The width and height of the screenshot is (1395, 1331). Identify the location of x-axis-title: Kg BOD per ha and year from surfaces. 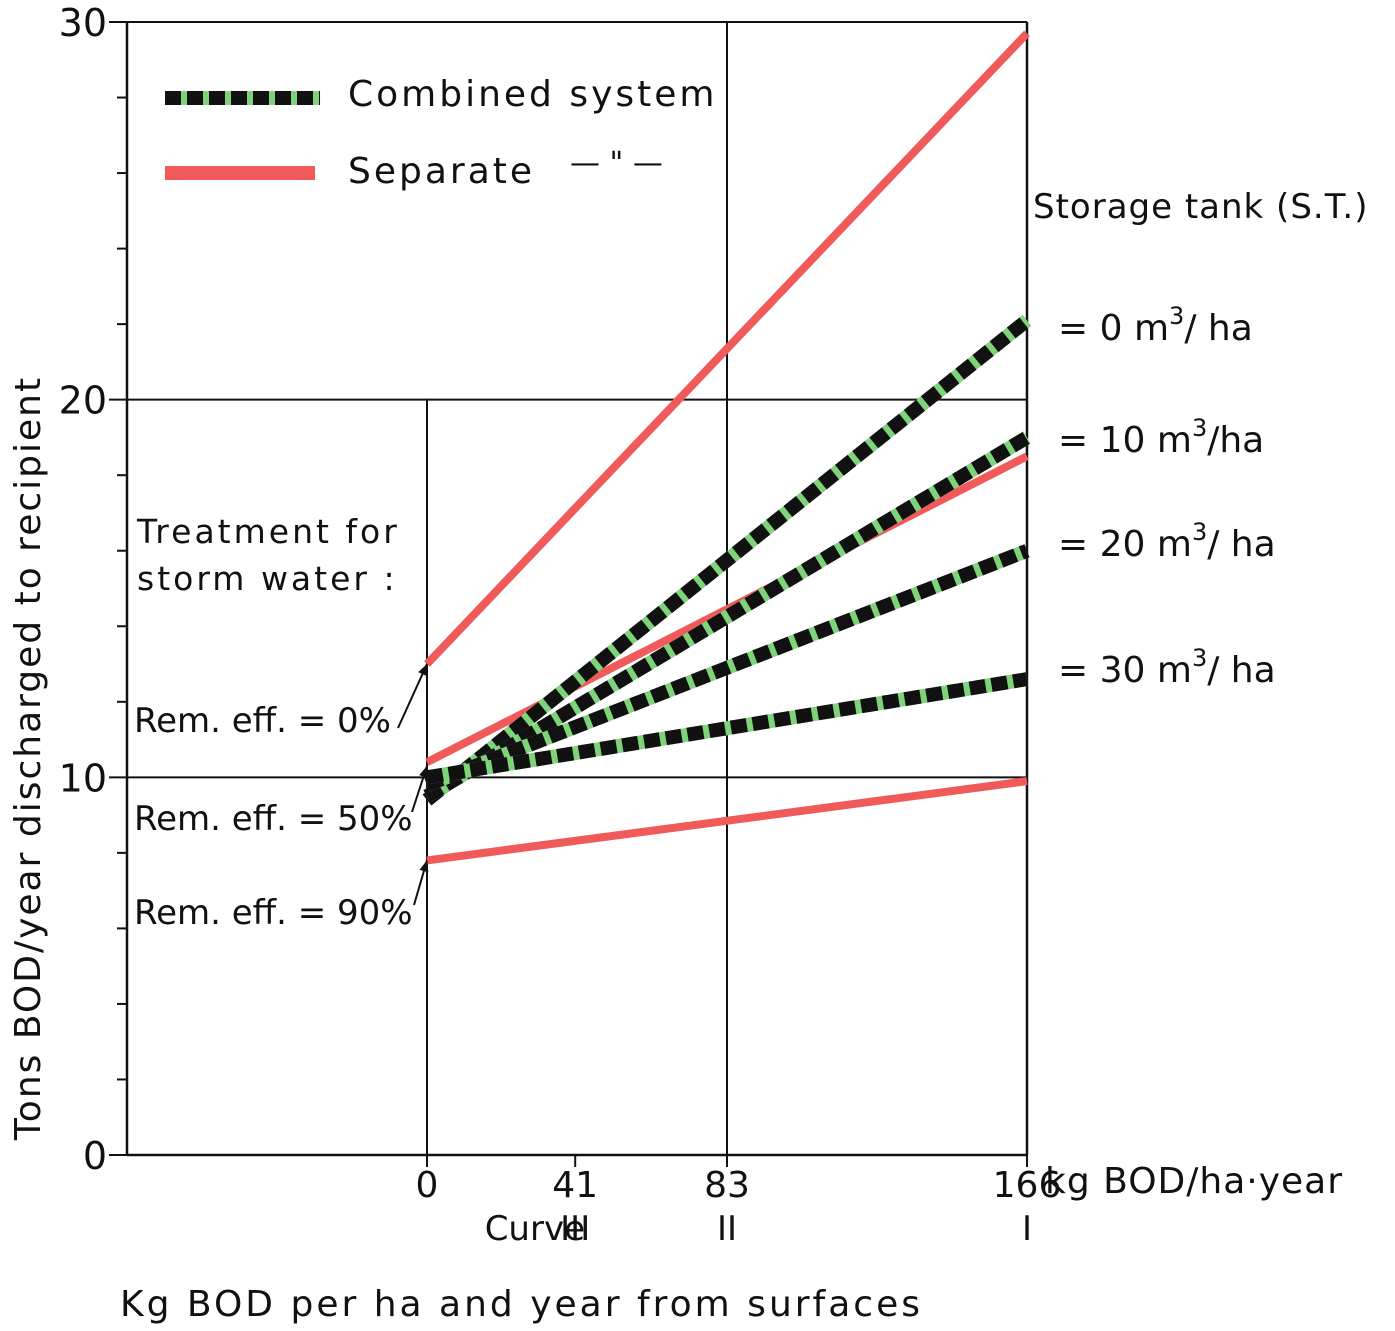
(521, 1304).